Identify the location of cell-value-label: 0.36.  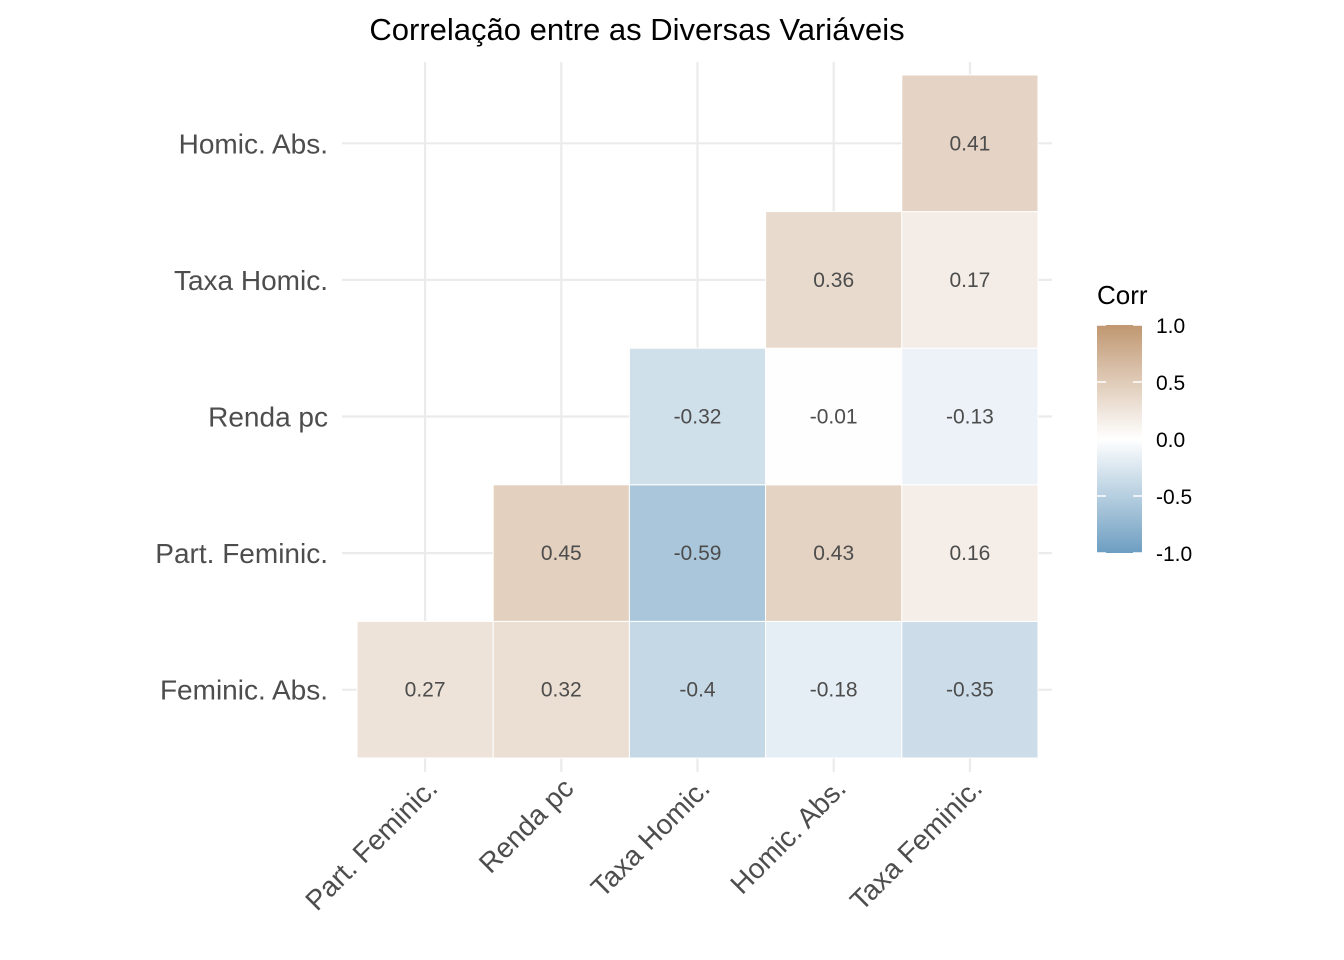
(833, 280).